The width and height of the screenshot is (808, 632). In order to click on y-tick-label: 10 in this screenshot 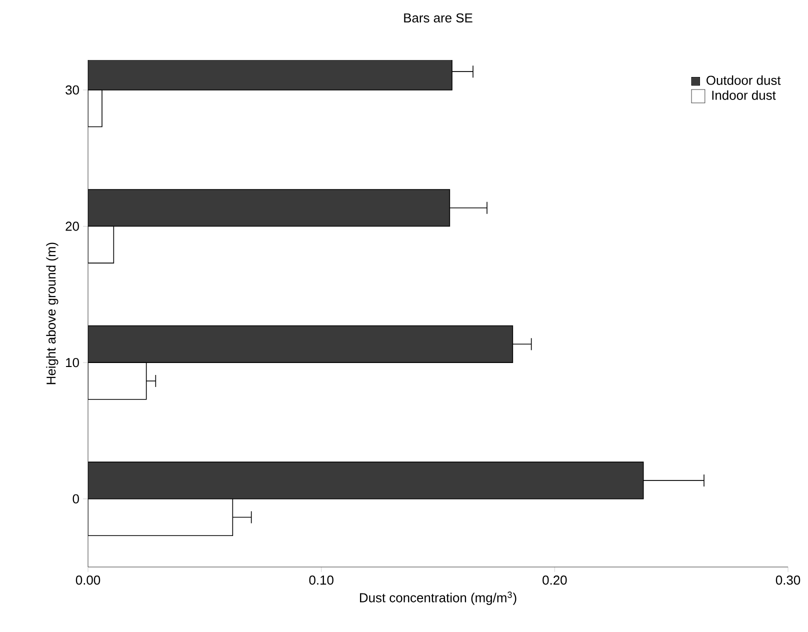, I will do `click(72, 363)`.